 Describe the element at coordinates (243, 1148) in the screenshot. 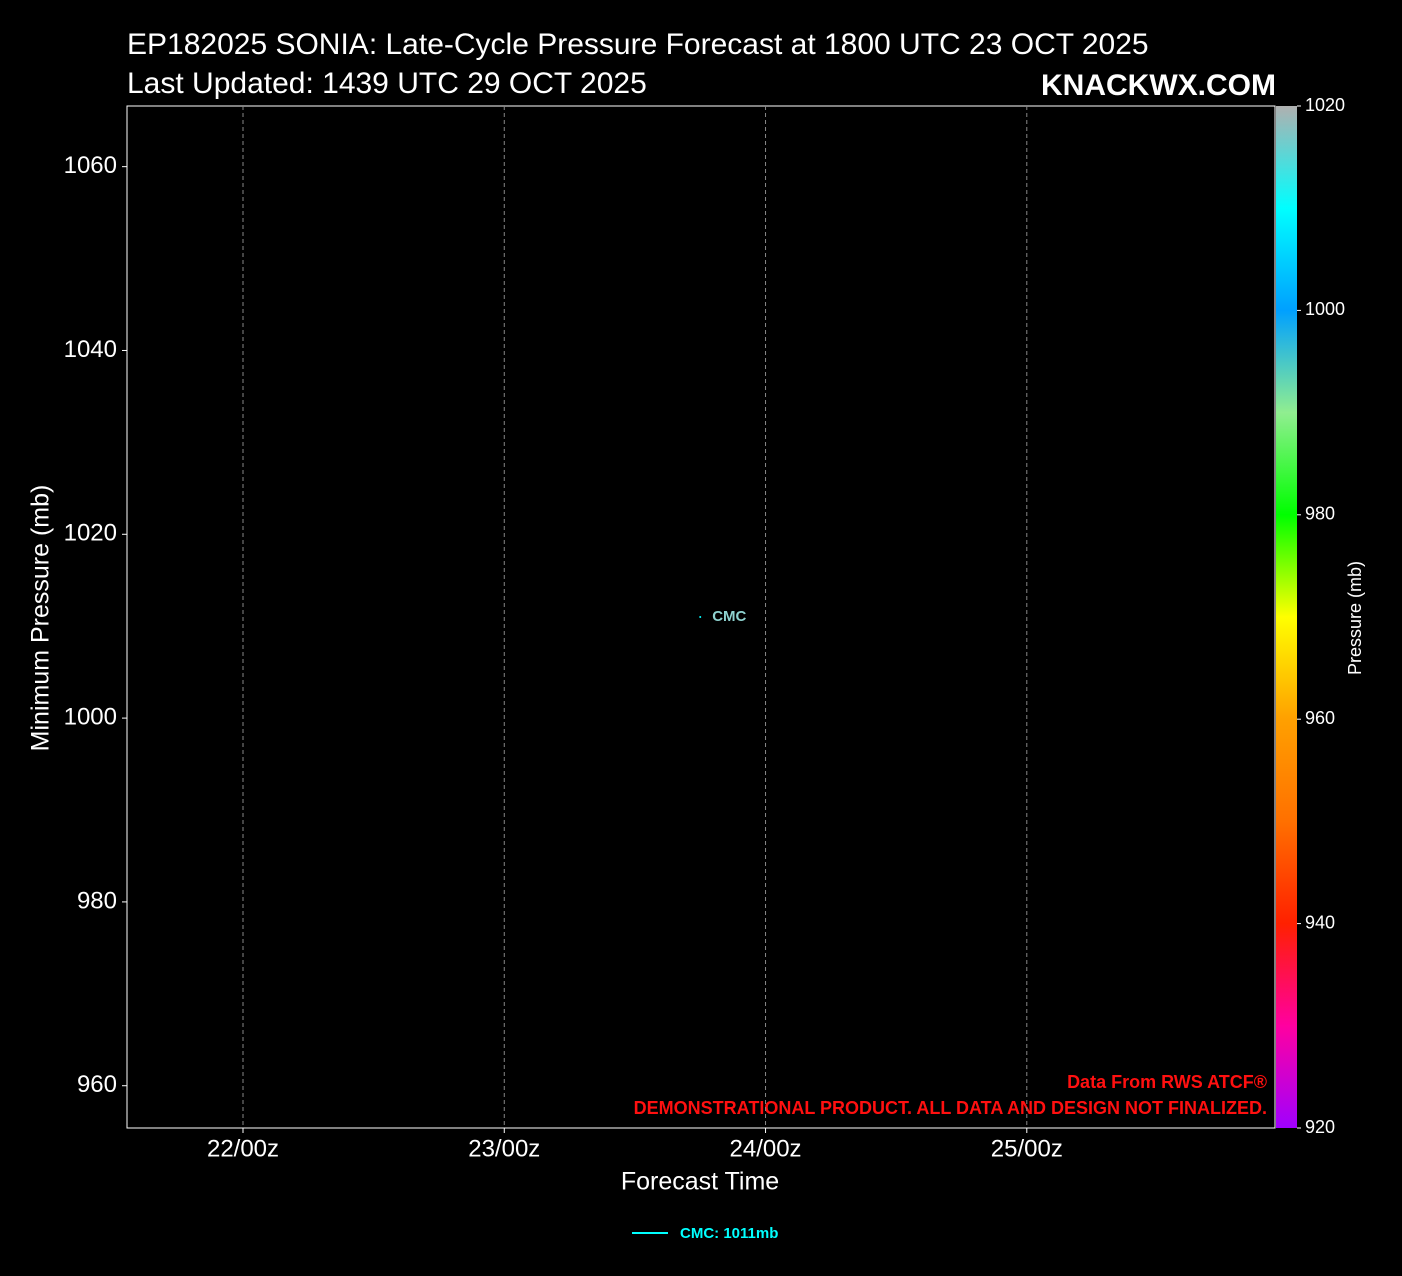

I see `x-tick-label: 22/00z` at that location.